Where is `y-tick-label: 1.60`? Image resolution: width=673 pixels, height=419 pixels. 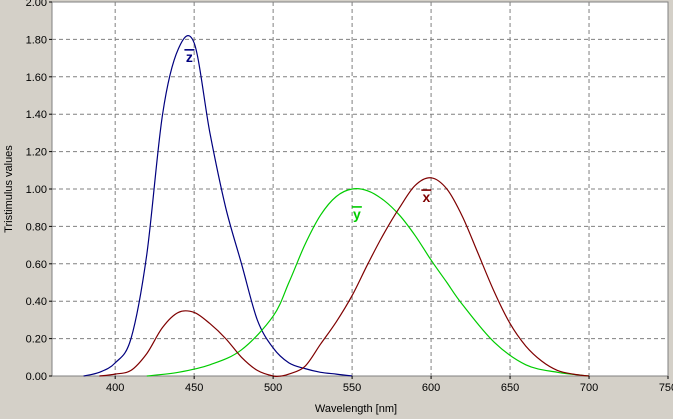 y-tick-label: 1.60 is located at coordinates (36, 78).